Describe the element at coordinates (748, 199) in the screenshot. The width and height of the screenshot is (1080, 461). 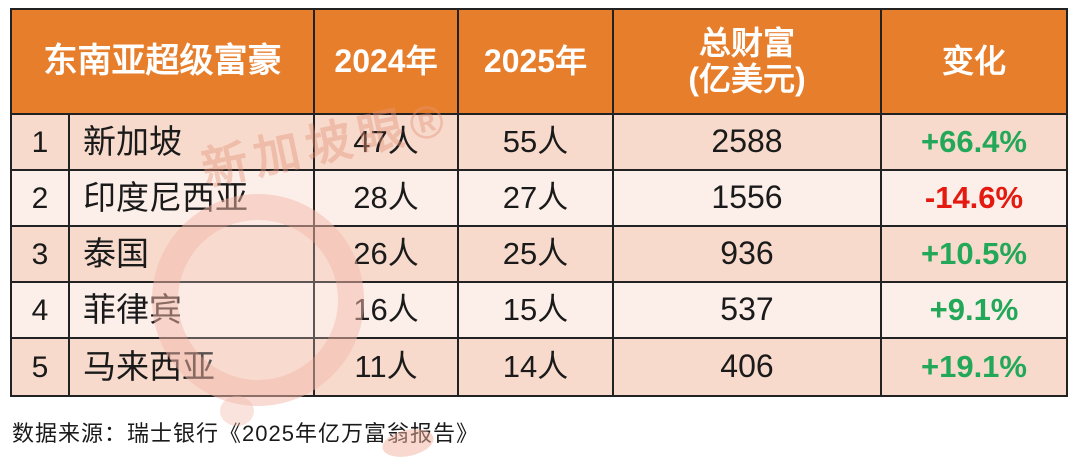
I see `wealth-cell: 1556` at that location.